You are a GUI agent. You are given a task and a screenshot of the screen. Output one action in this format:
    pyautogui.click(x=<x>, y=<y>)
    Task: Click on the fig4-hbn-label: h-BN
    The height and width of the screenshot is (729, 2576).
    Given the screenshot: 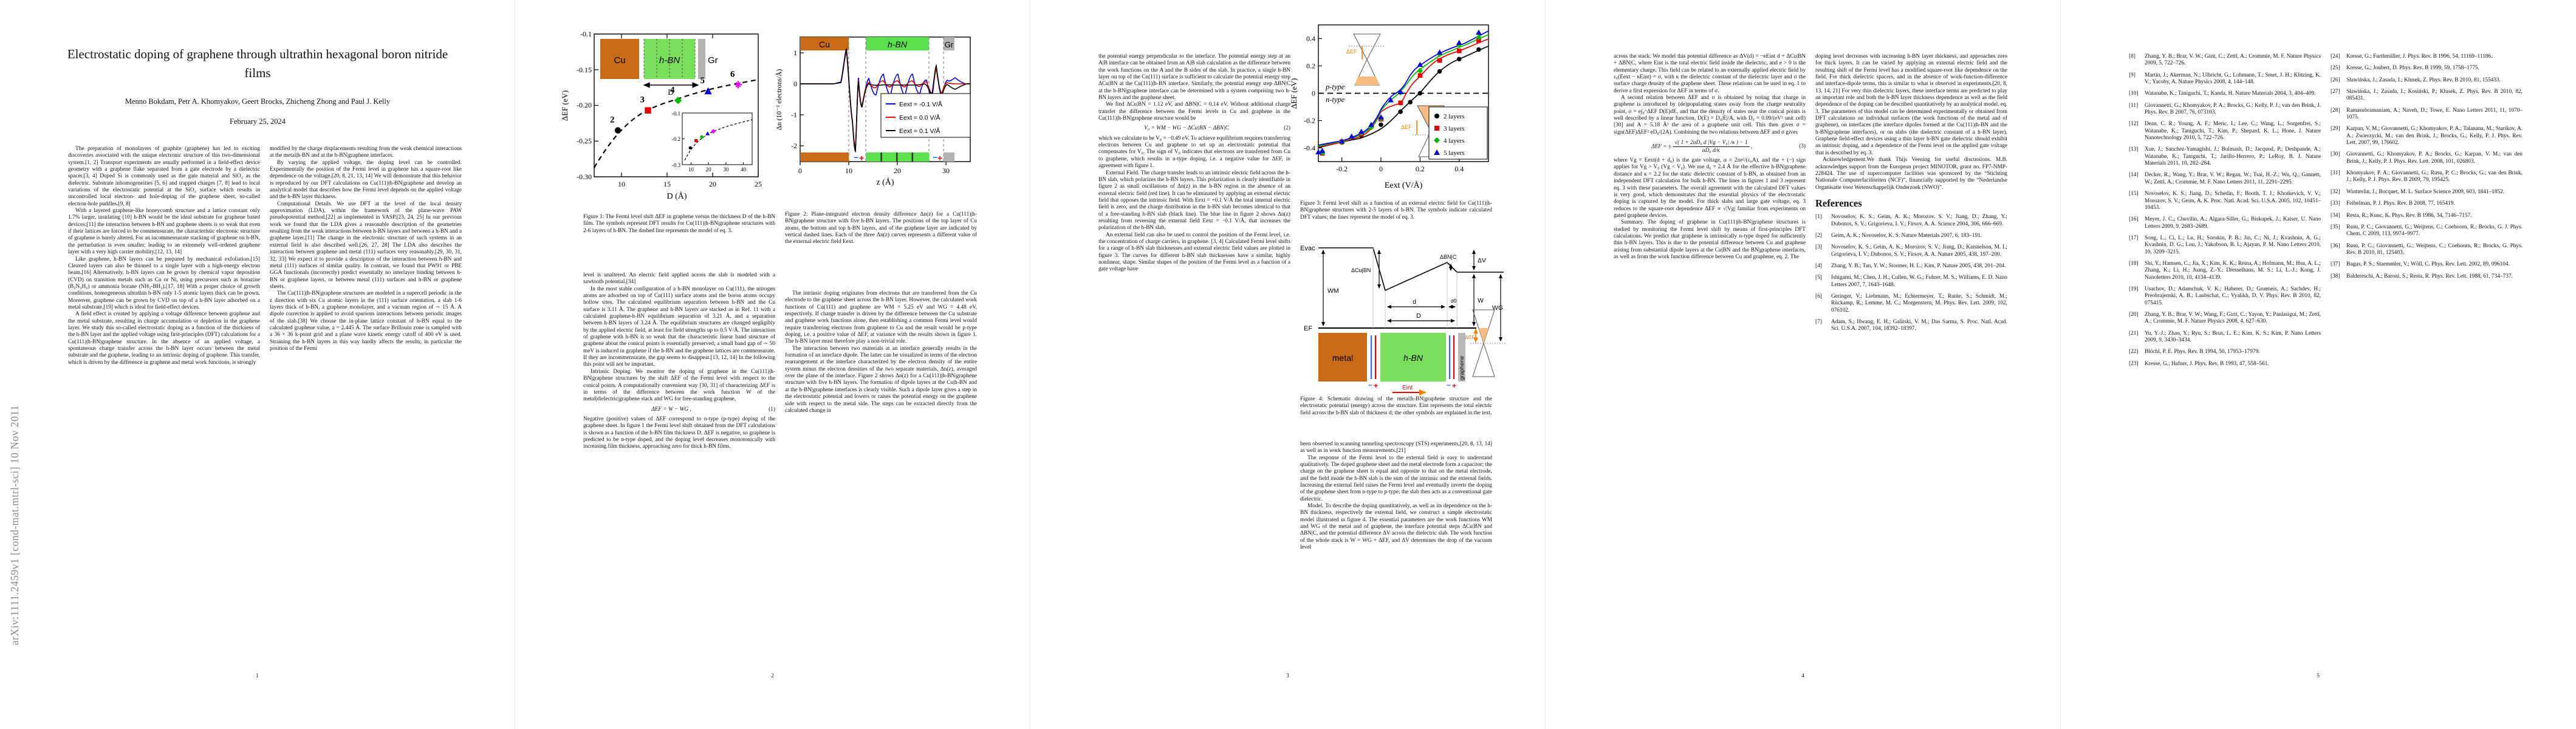 What is the action you would take?
    pyautogui.click(x=1413, y=358)
    